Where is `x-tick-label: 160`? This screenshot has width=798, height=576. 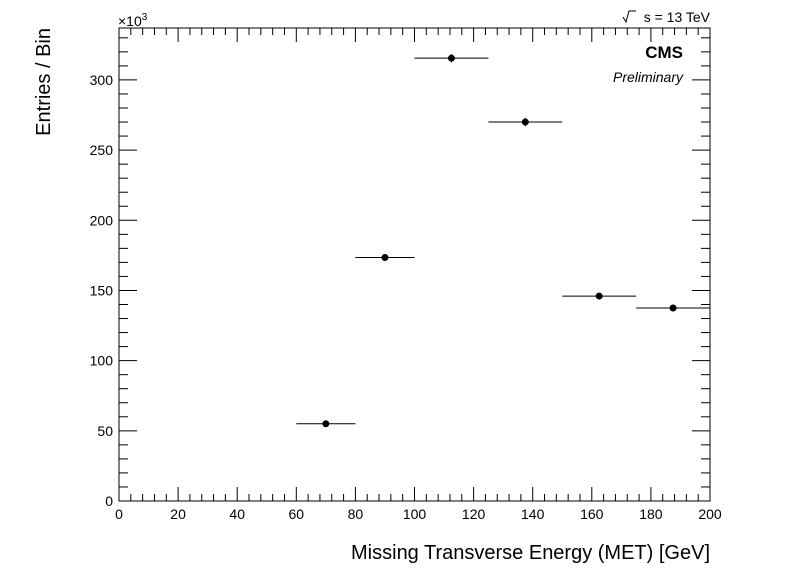
x-tick-label: 160 is located at coordinates (592, 514).